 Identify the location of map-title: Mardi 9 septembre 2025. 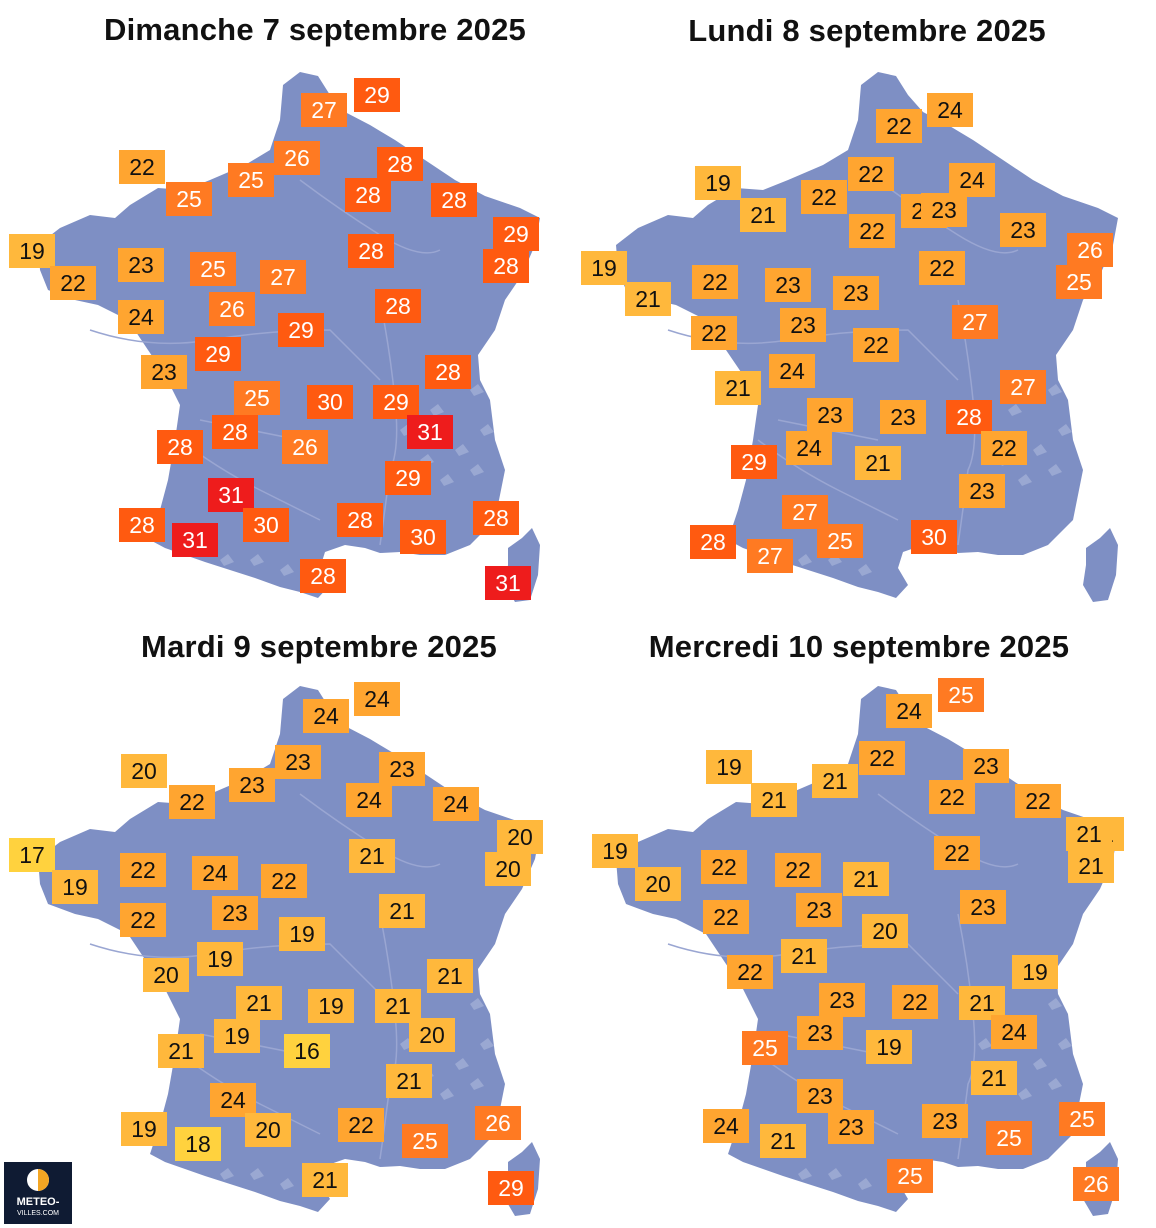
(319, 646).